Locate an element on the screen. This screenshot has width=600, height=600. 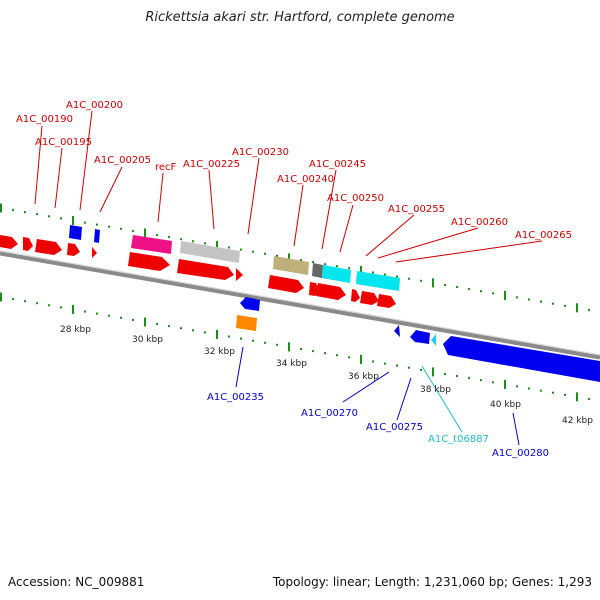
forward-genes is located at coordinates (200, 266).